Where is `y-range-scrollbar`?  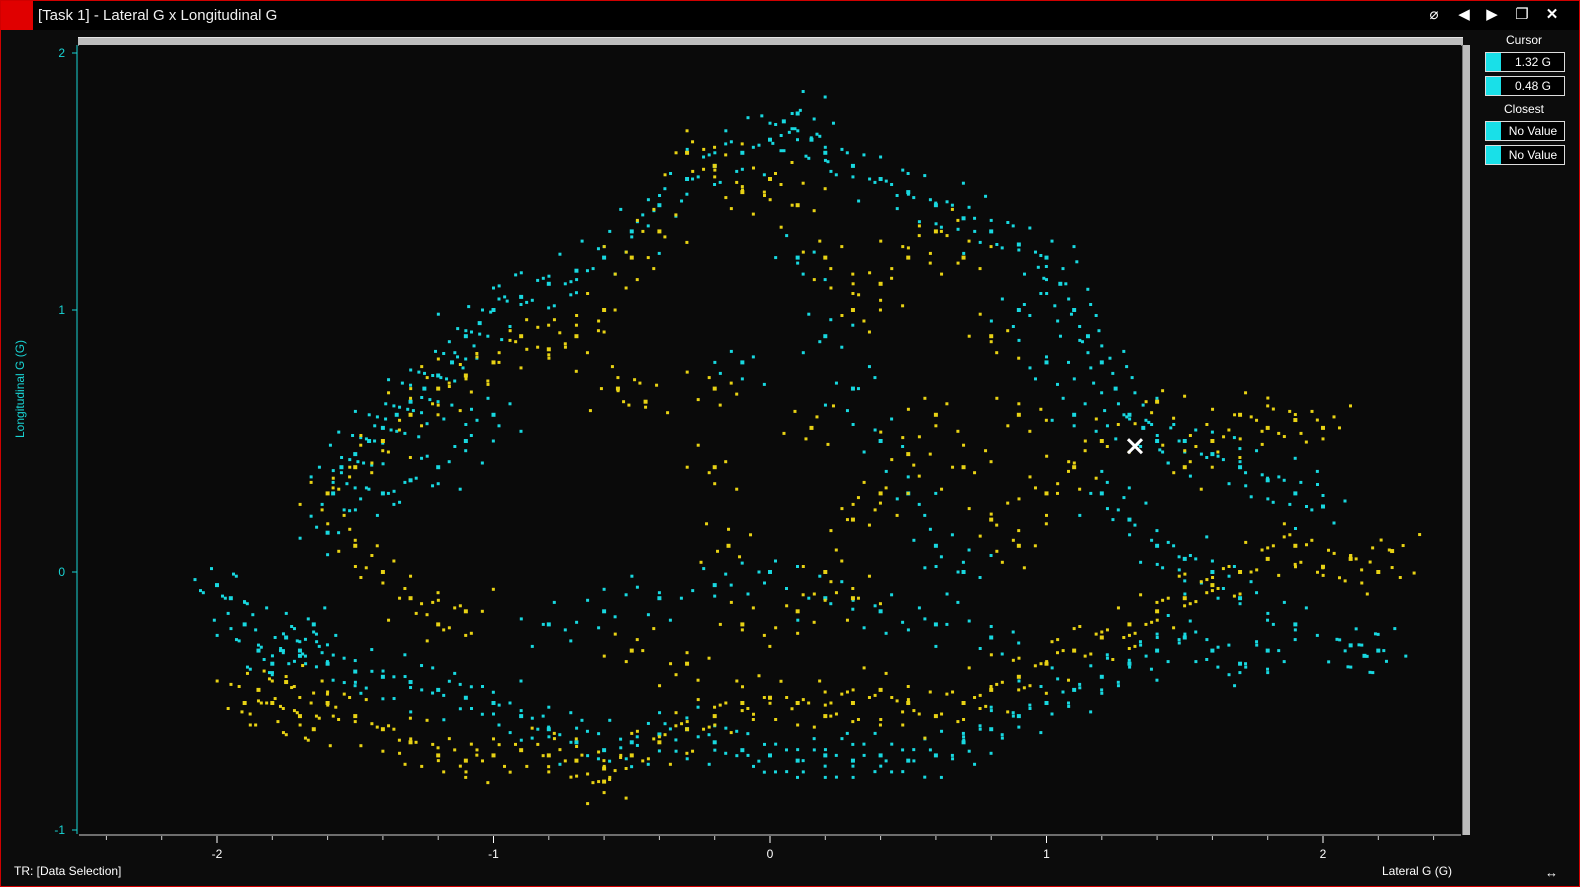 y-range-scrollbar is located at coordinates (1466, 440).